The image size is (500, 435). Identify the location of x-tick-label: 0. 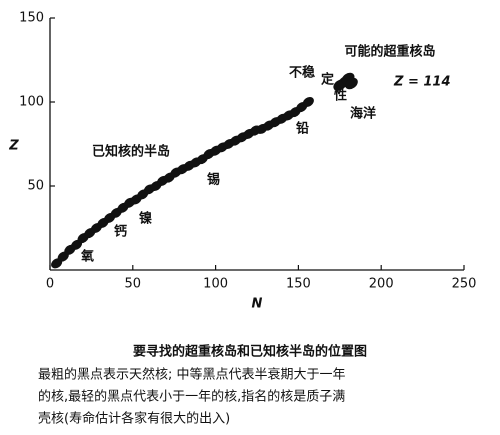
(50, 284).